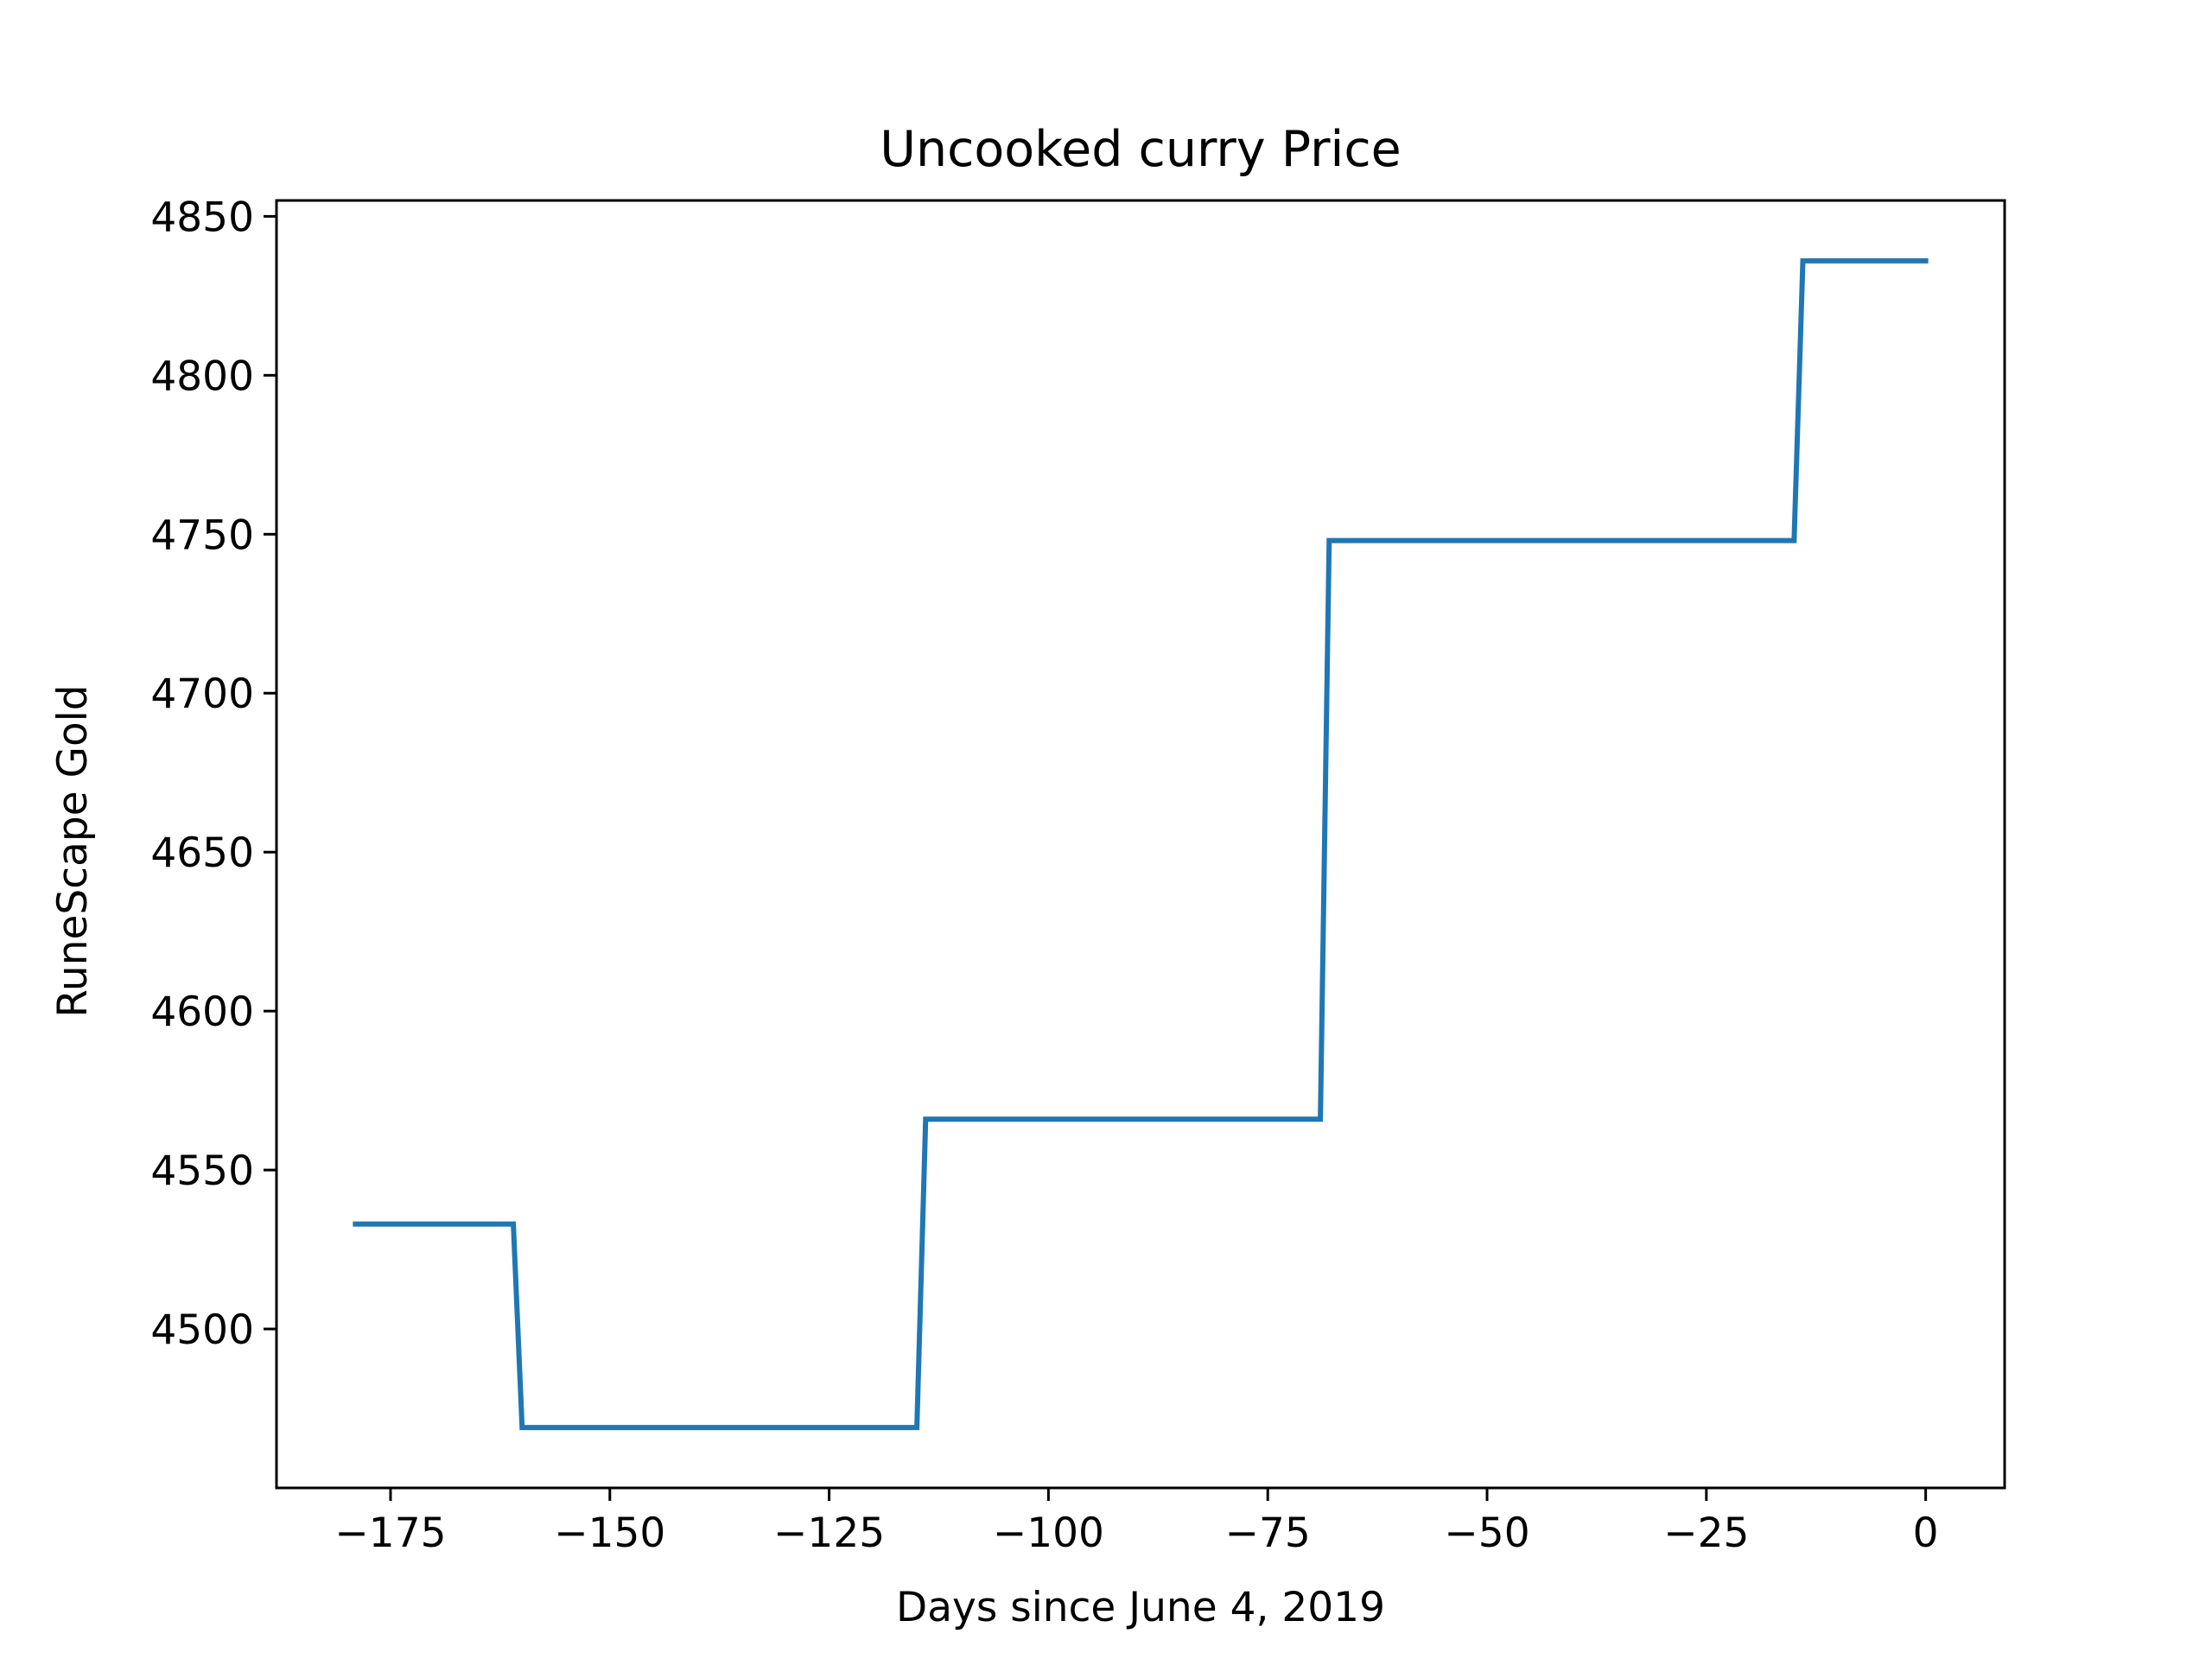  I want to click on x-tick-label: −75, so click(1268, 1533).